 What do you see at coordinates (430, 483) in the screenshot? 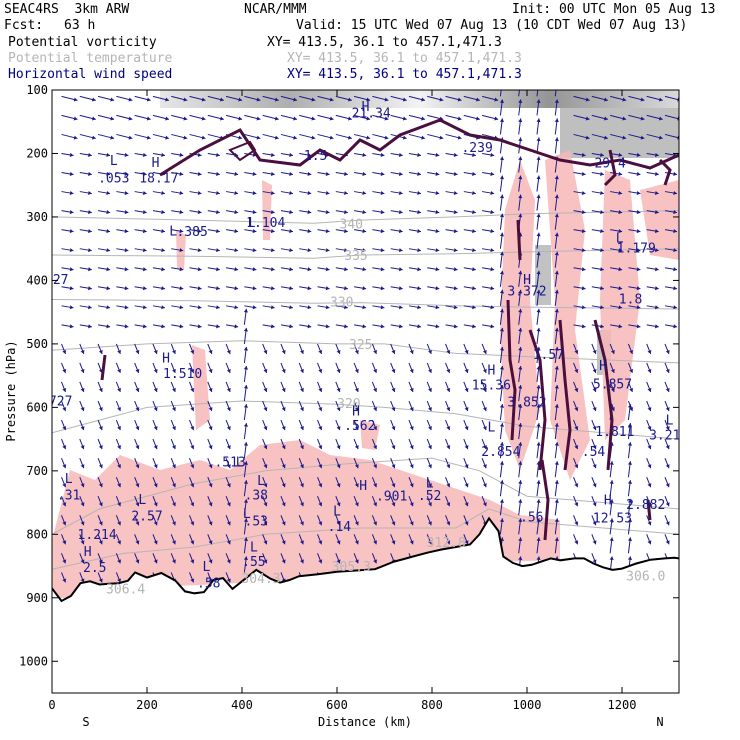
I see `pv-extremum-label: L` at bounding box center [430, 483].